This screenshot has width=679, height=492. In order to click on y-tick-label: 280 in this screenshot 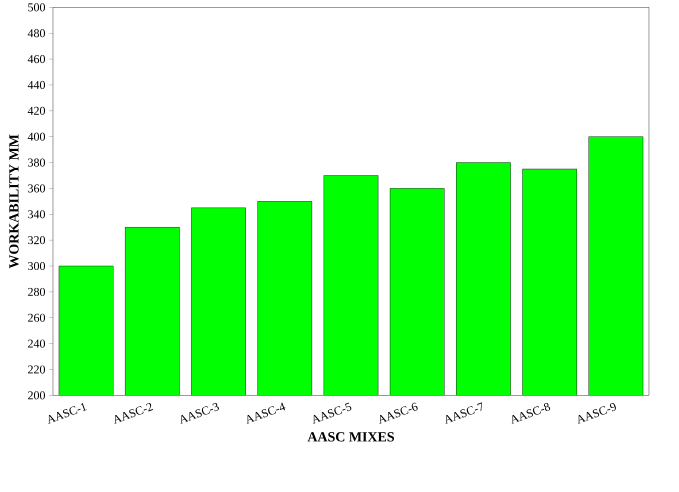, I will do `click(37, 292)`.